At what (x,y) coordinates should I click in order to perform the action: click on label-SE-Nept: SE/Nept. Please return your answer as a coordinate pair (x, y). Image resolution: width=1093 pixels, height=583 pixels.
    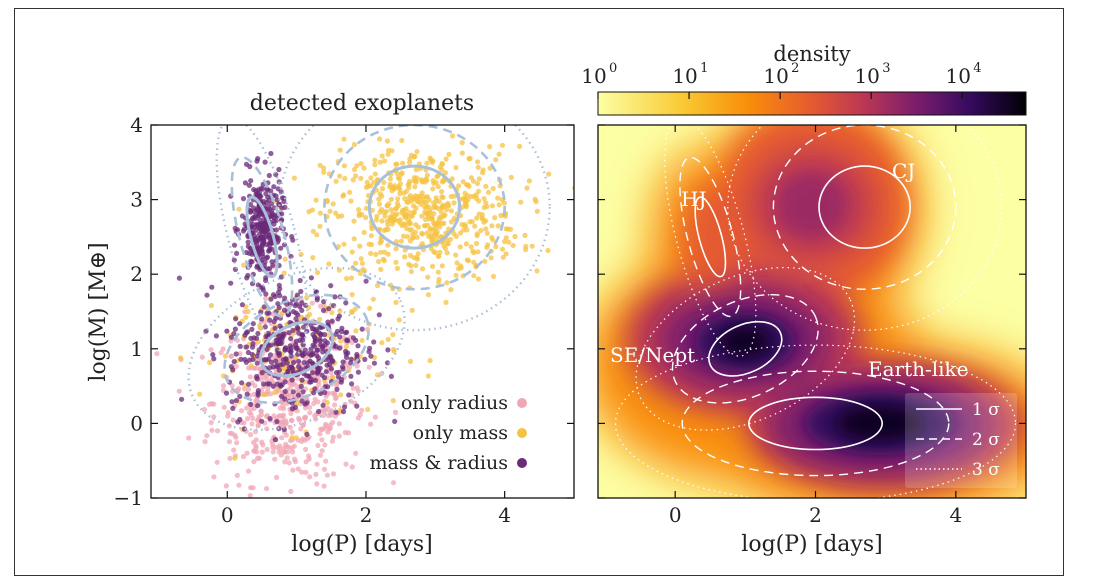
    Looking at the image, I should click on (652, 355).